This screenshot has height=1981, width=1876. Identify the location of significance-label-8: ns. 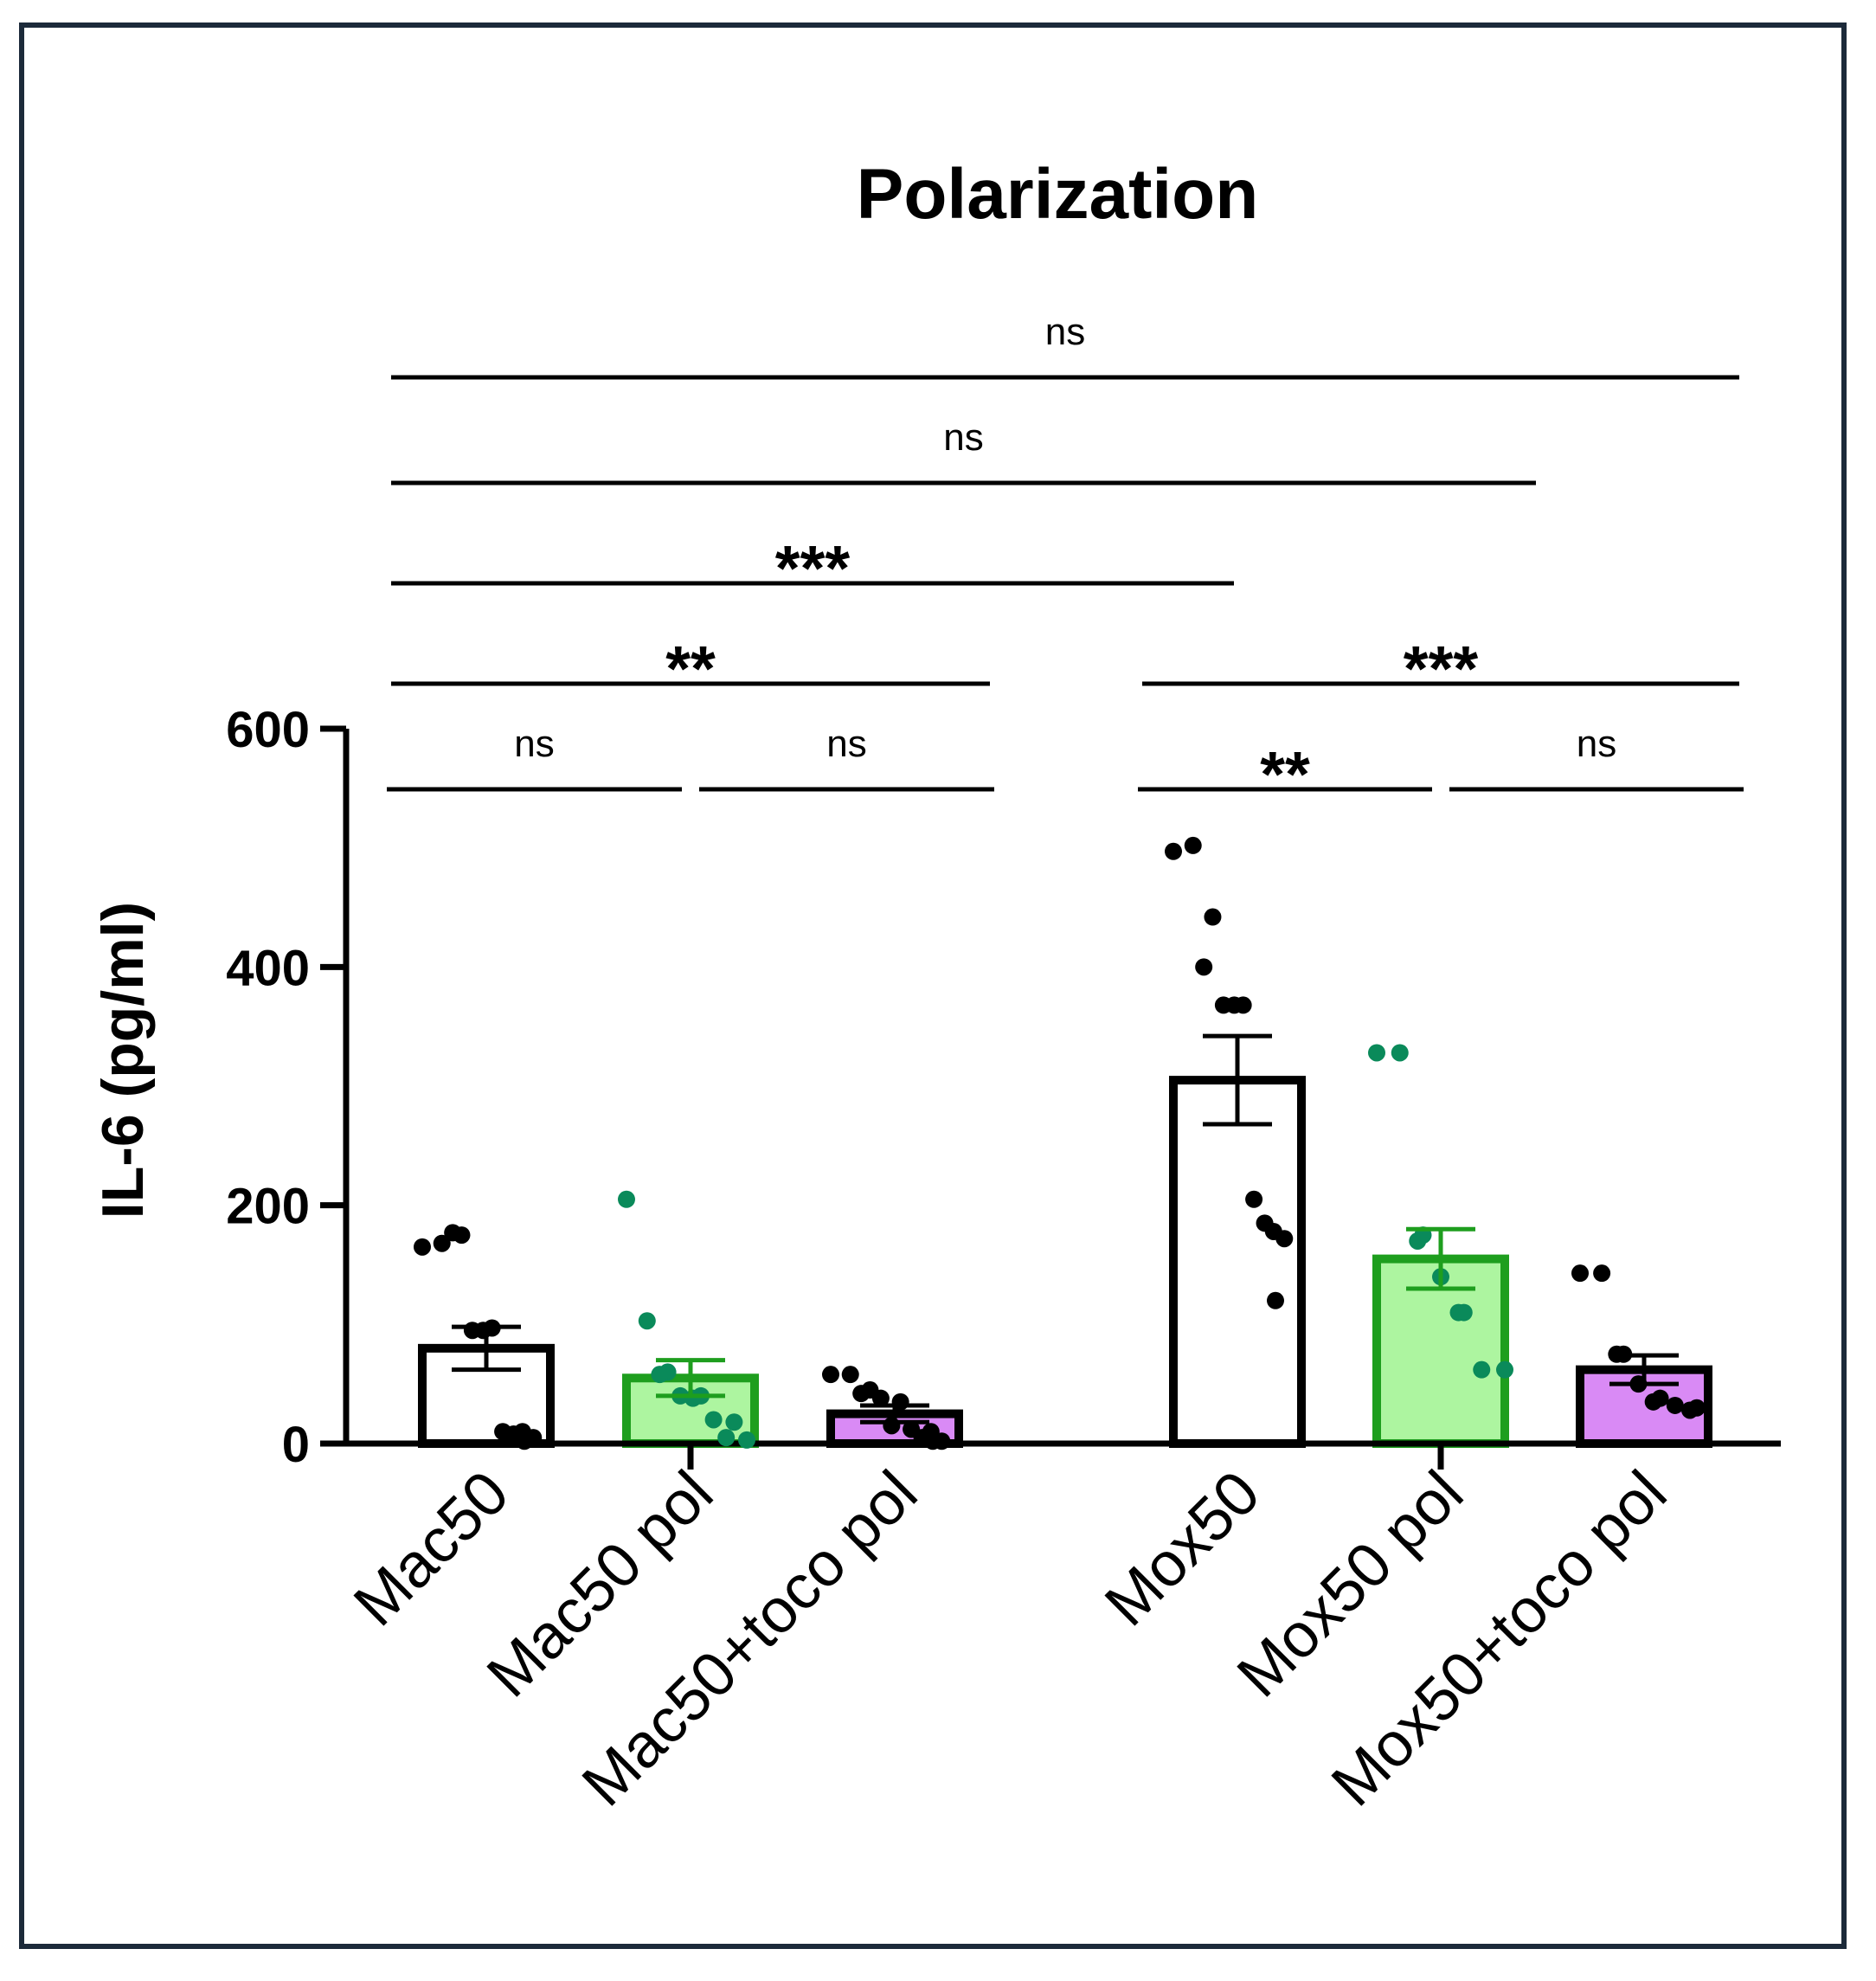
(1065, 332).